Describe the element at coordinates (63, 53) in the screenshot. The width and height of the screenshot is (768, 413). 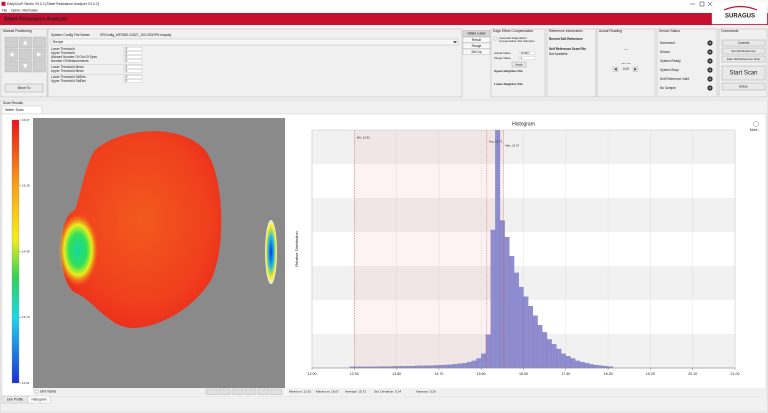
I see `field-label: Upper Threshold` at that location.